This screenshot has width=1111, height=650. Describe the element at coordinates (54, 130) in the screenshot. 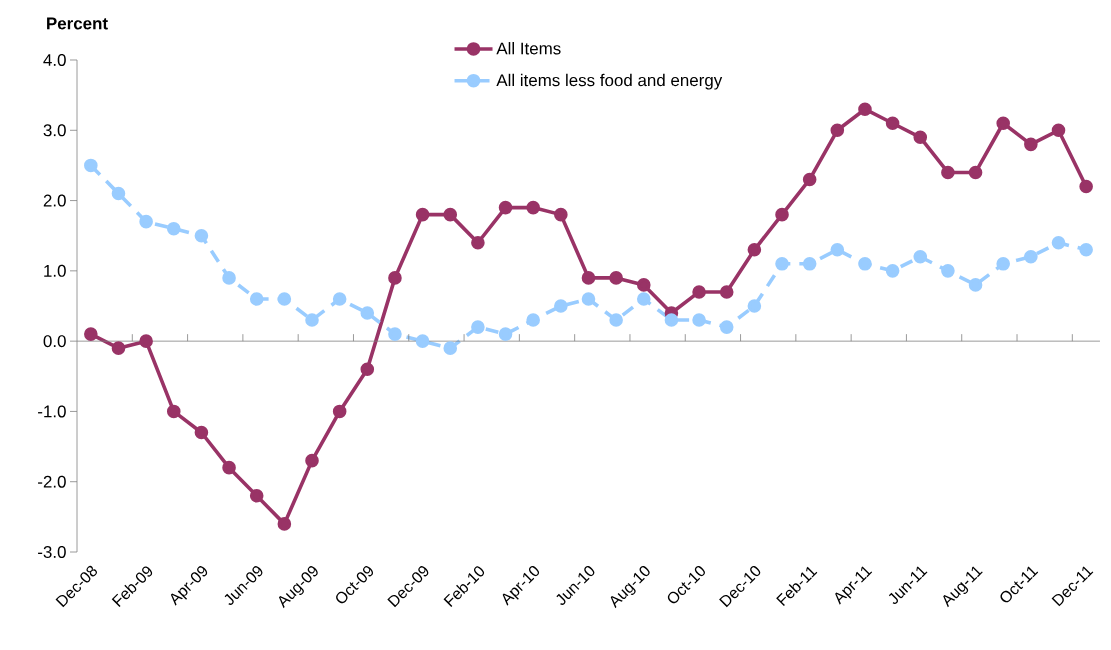

I see `y-tick-label: 3.0` at that location.